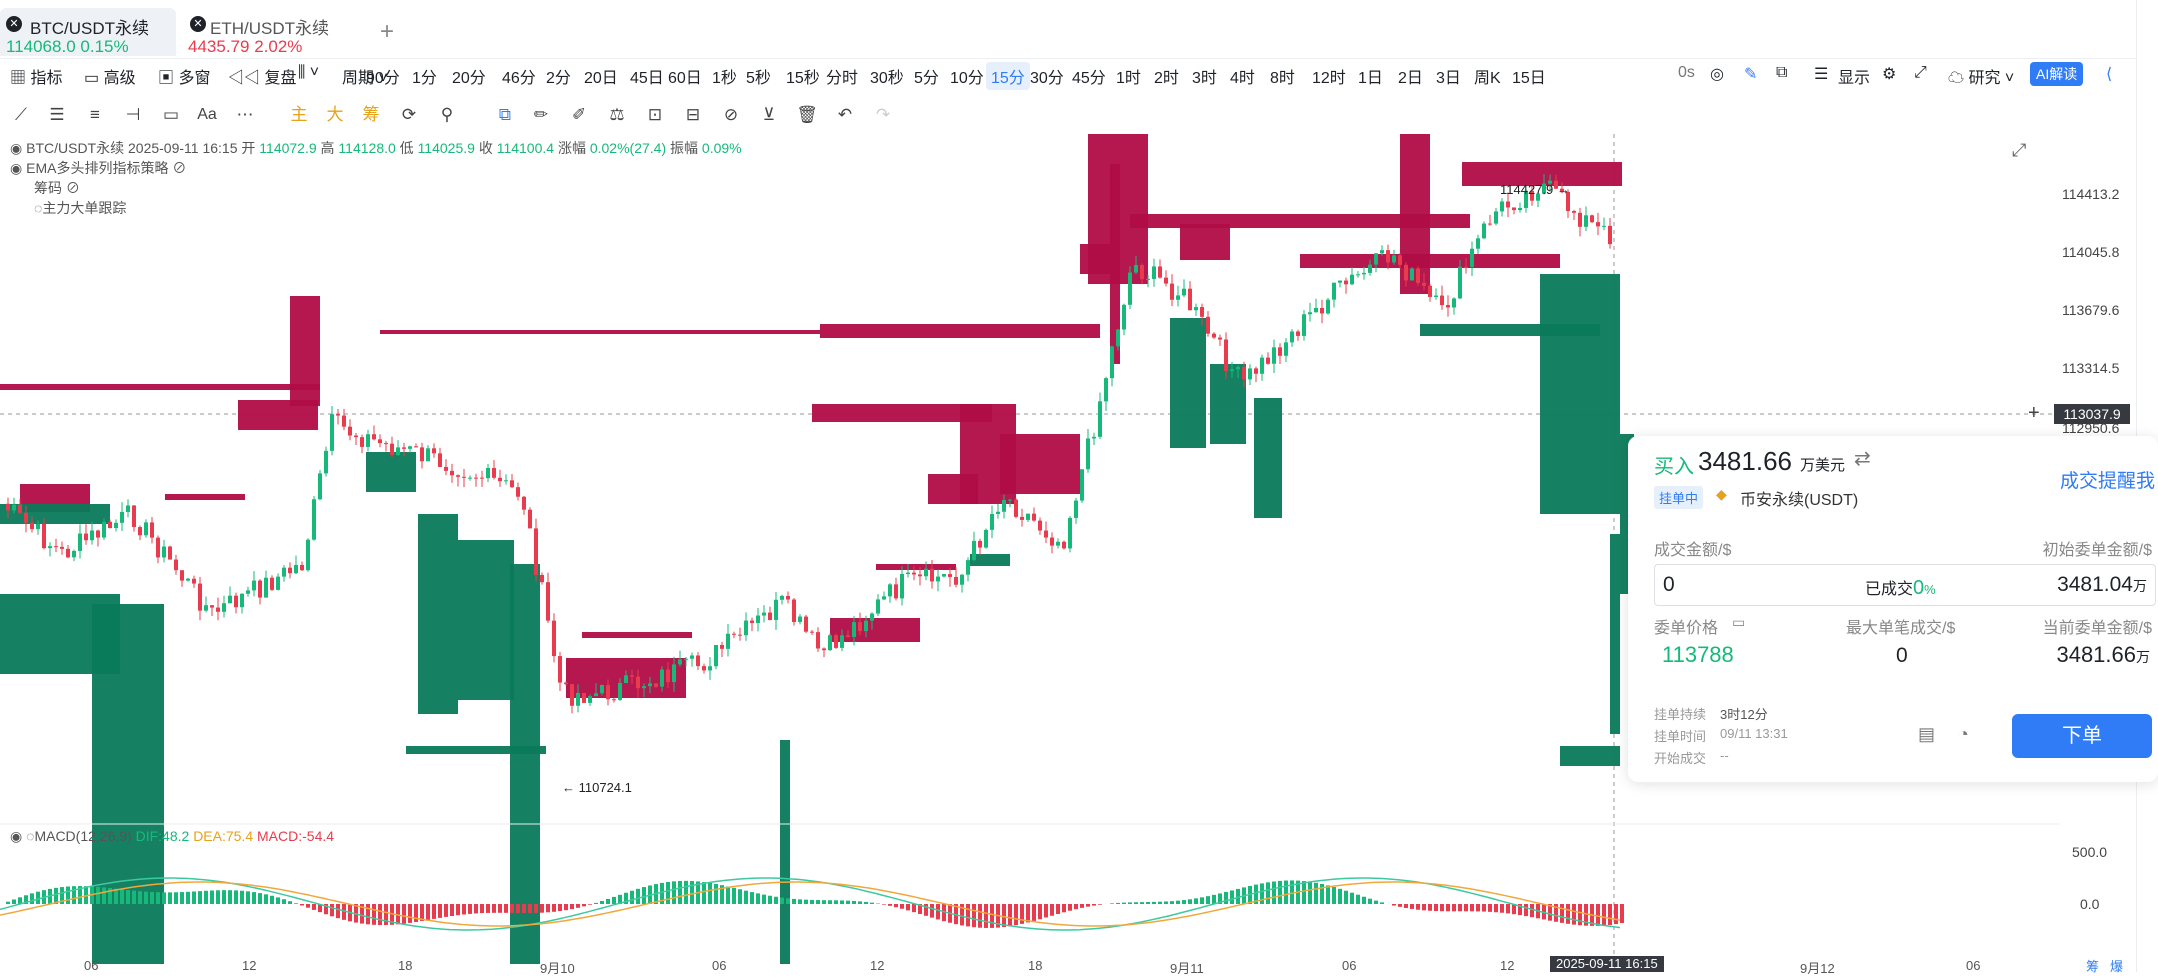  I want to click on sync-icon: ⟳, so click(409, 115).